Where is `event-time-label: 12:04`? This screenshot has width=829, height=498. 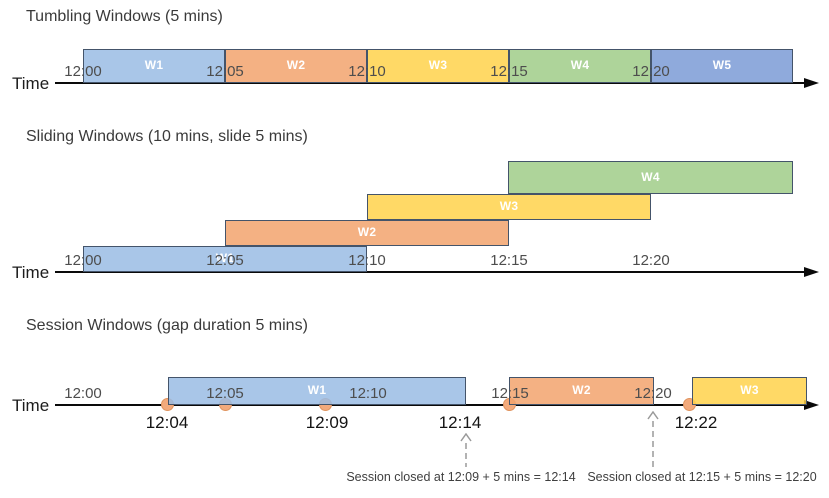
event-time-label: 12:04 is located at coordinates (167, 422).